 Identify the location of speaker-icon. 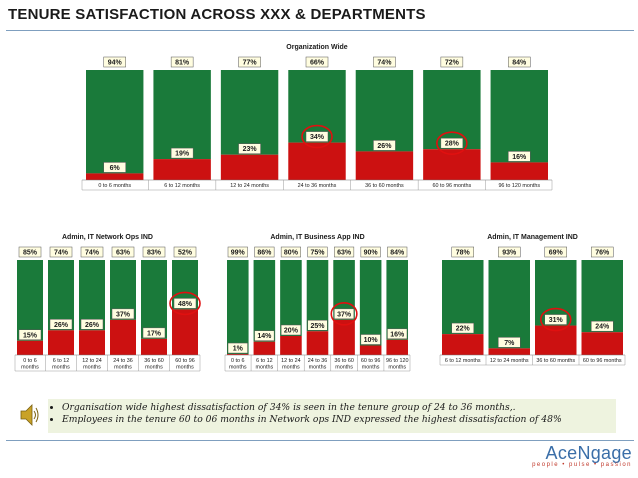
(29, 415).